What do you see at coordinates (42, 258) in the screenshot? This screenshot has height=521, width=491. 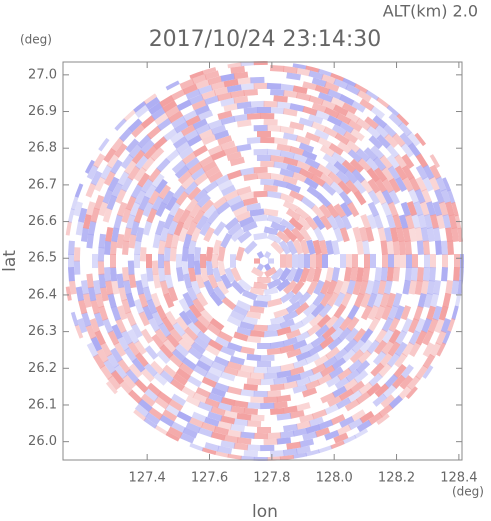 I see `y-tick-label: 26.5` at bounding box center [42, 258].